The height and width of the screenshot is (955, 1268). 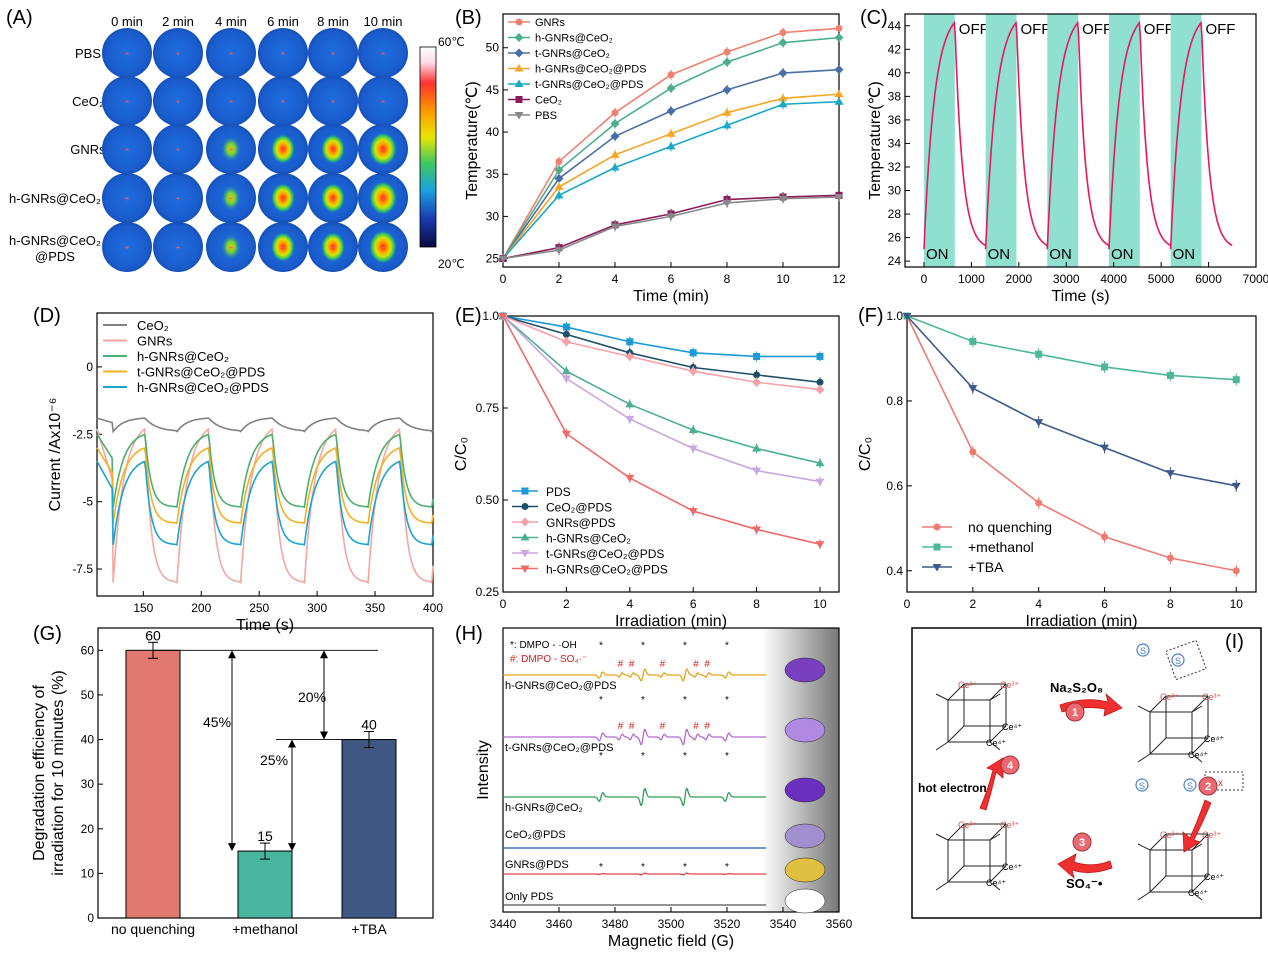 I want to click on y-axis-label: Temperature(℃), so click(x=472, y=140).